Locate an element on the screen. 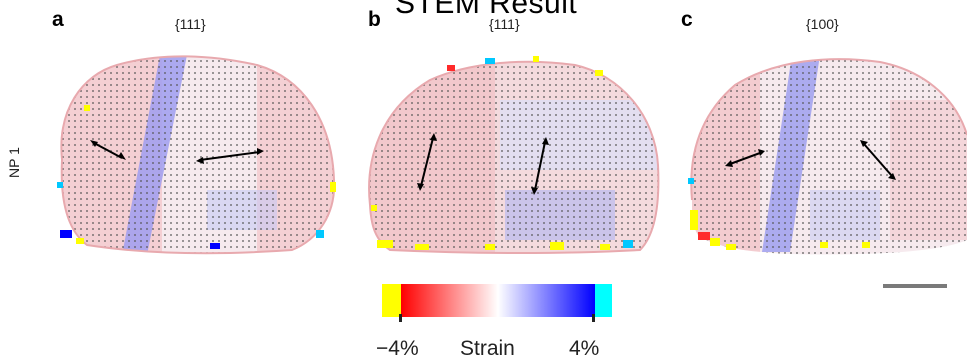  facet-label-b: {111} is located at coordinates (504, 24).